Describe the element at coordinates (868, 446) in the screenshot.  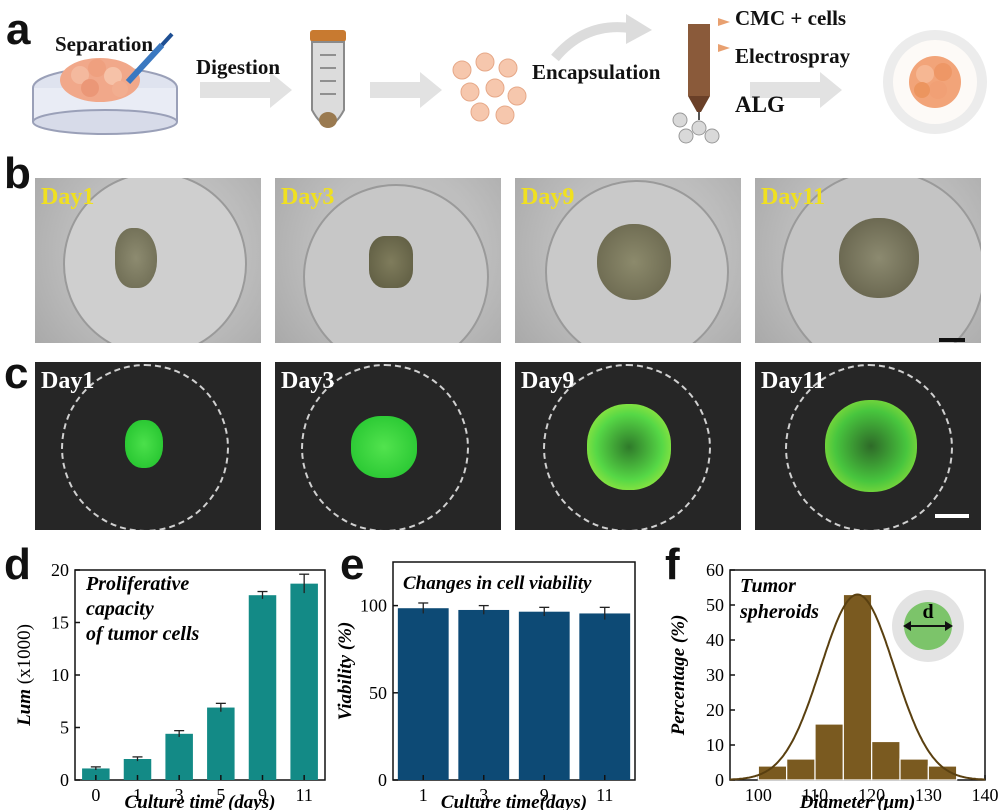
I see `fluorescence-day11: Day11` at that location.